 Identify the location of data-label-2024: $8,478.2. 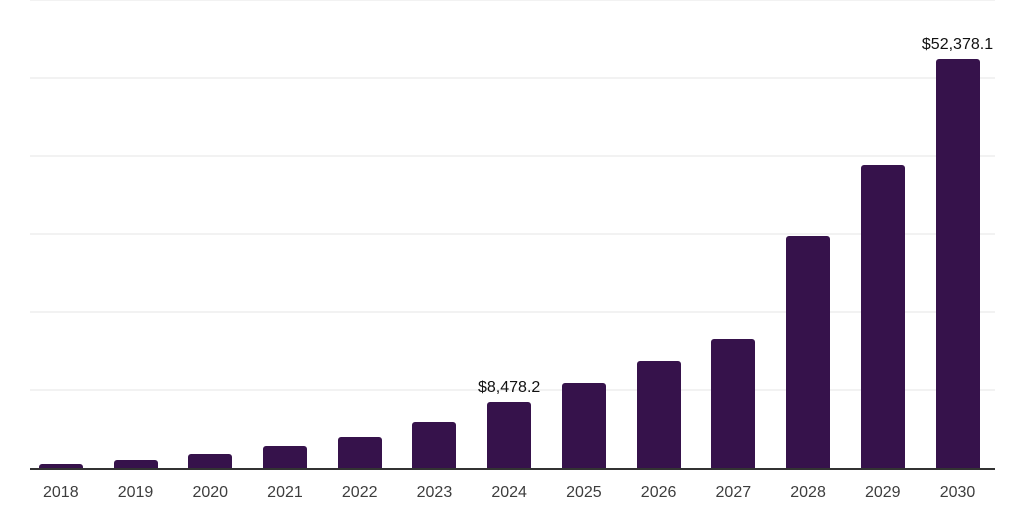
(509, 387).